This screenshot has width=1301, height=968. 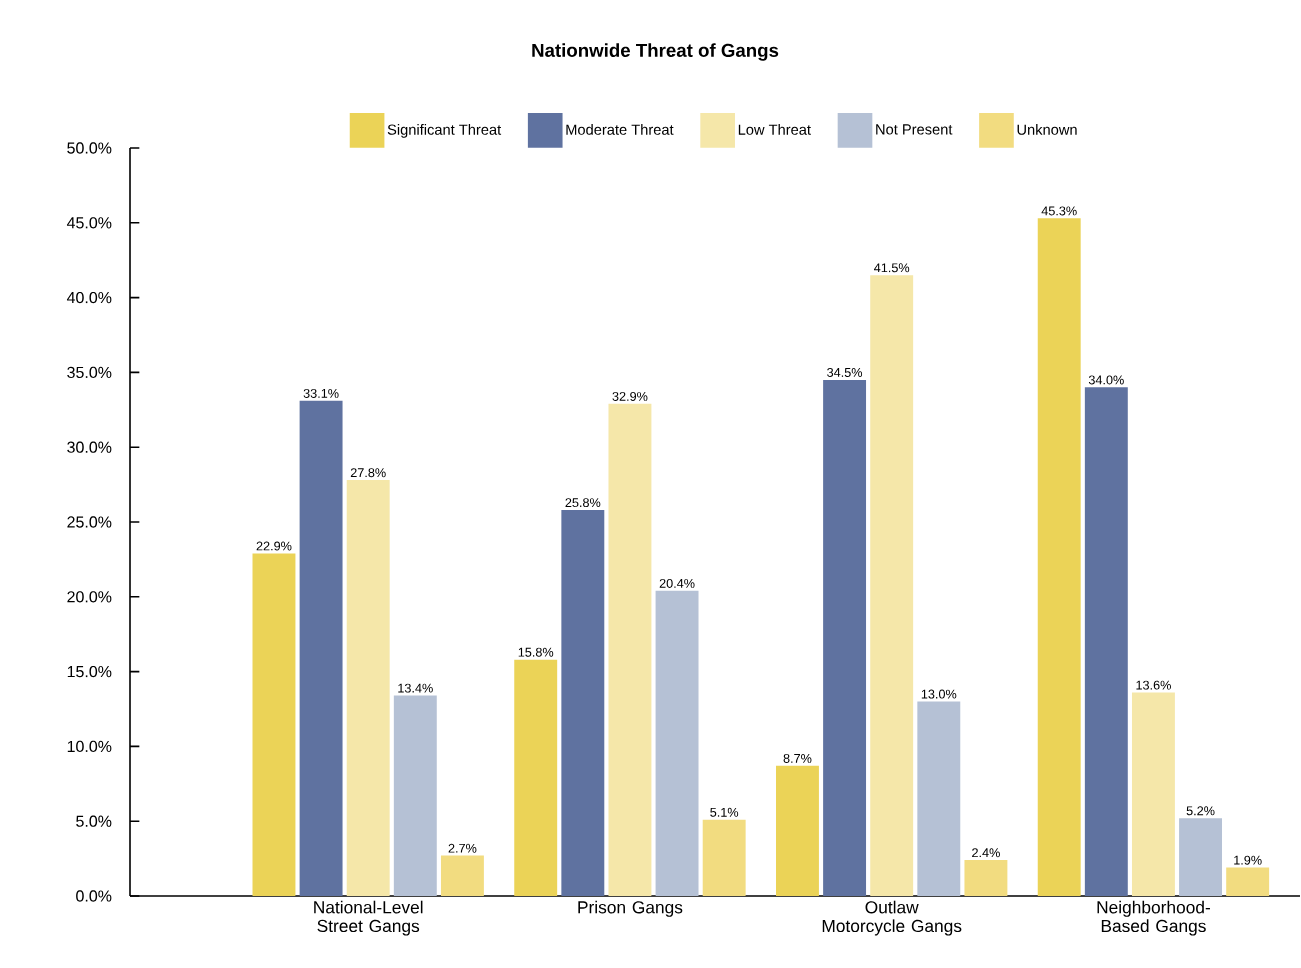 What do you see at coordinates (89, 148) in the screenshot?
I see `y-tick-label: 50.0%` at bounding box center [89, 148].